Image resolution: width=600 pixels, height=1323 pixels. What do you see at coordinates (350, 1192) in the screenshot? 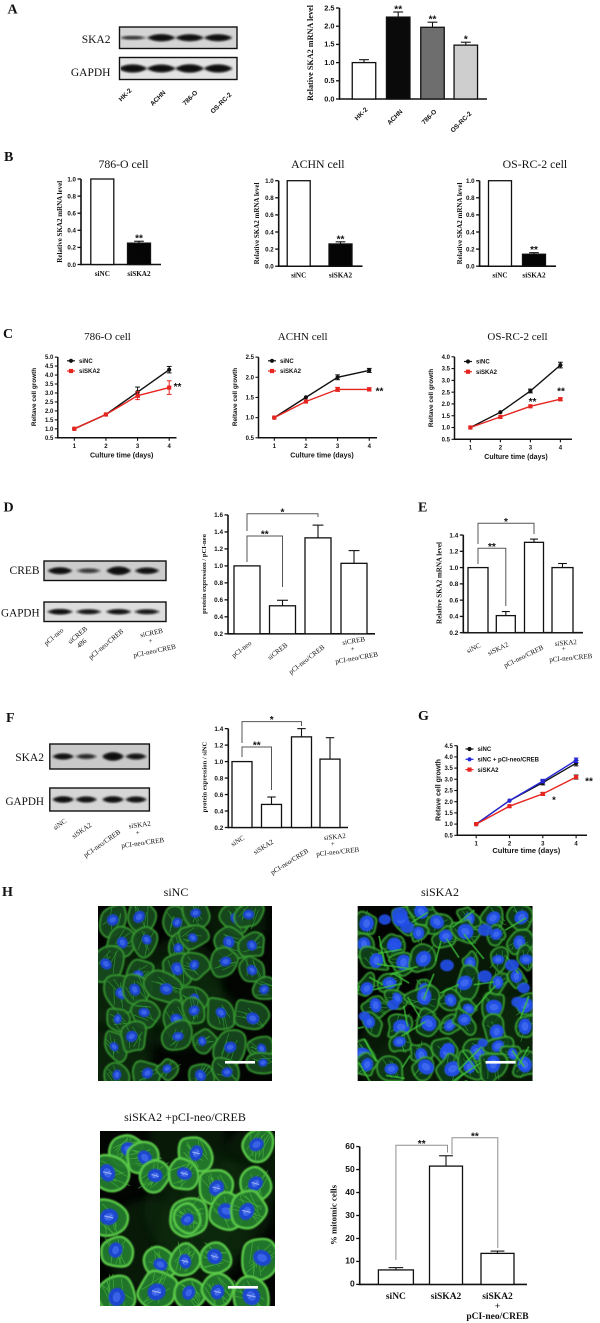
I see `svg-text: 40` at bounding box center [350, 1192].